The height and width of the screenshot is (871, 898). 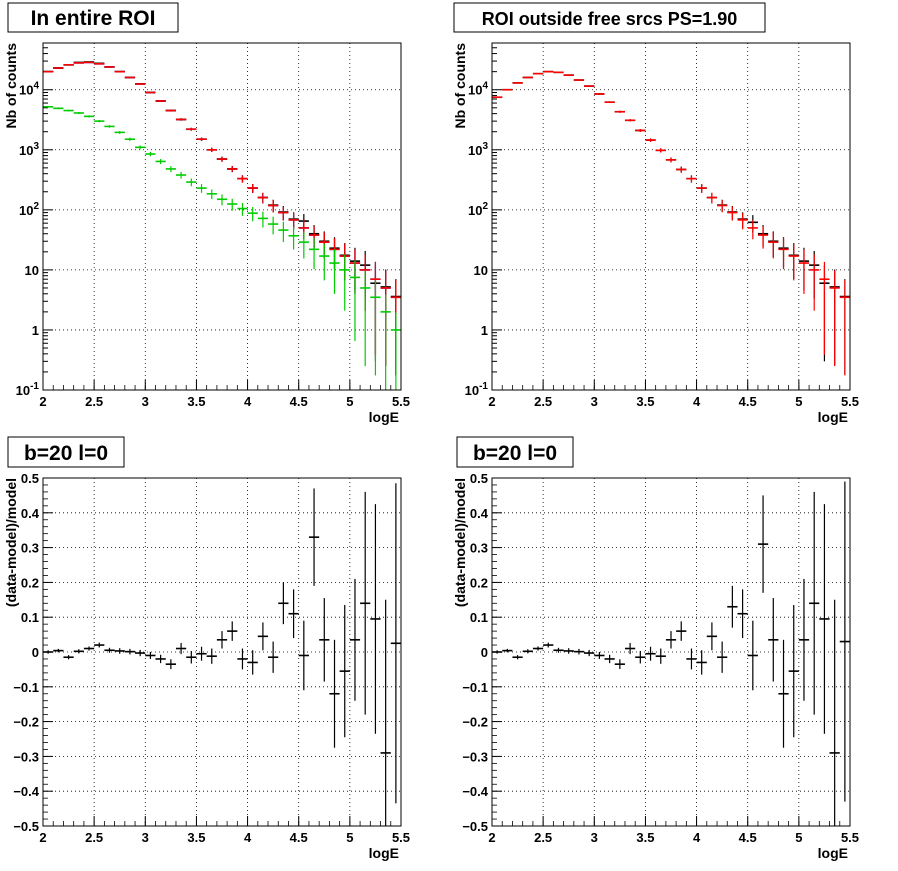 I want to click on y-tick-label: 0.3, so click(x=30, y=548).